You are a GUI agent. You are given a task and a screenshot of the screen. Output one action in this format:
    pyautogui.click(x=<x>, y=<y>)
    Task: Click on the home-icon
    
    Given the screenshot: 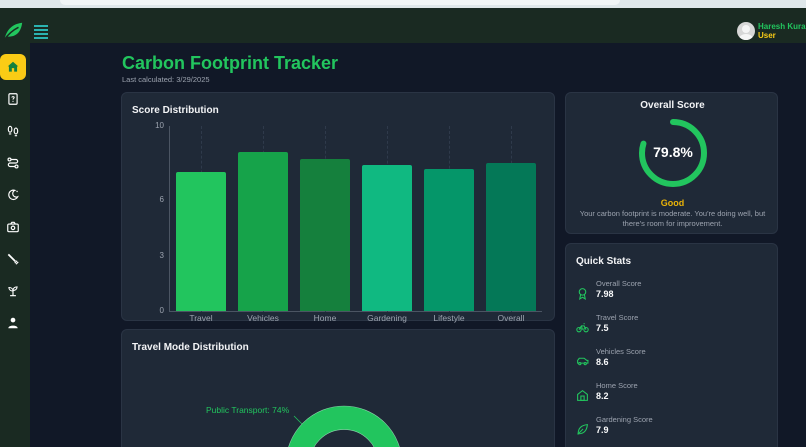 What is the action you would take?
    pyautogui.click(x=13, y=66)
    